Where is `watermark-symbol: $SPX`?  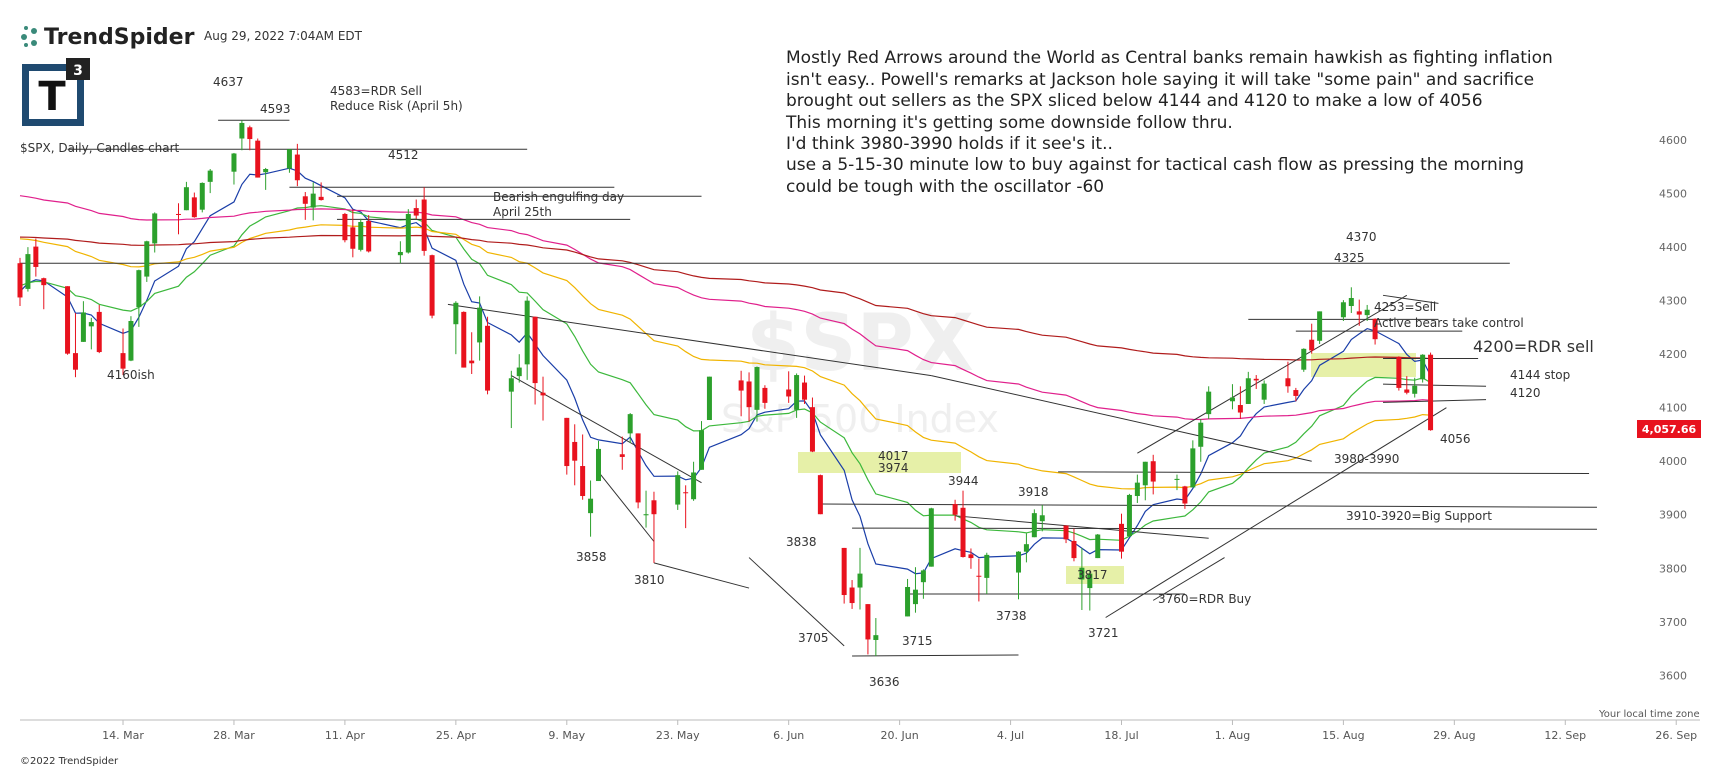 watermark-symbol: $SPX is located at coordinates (860, 344).